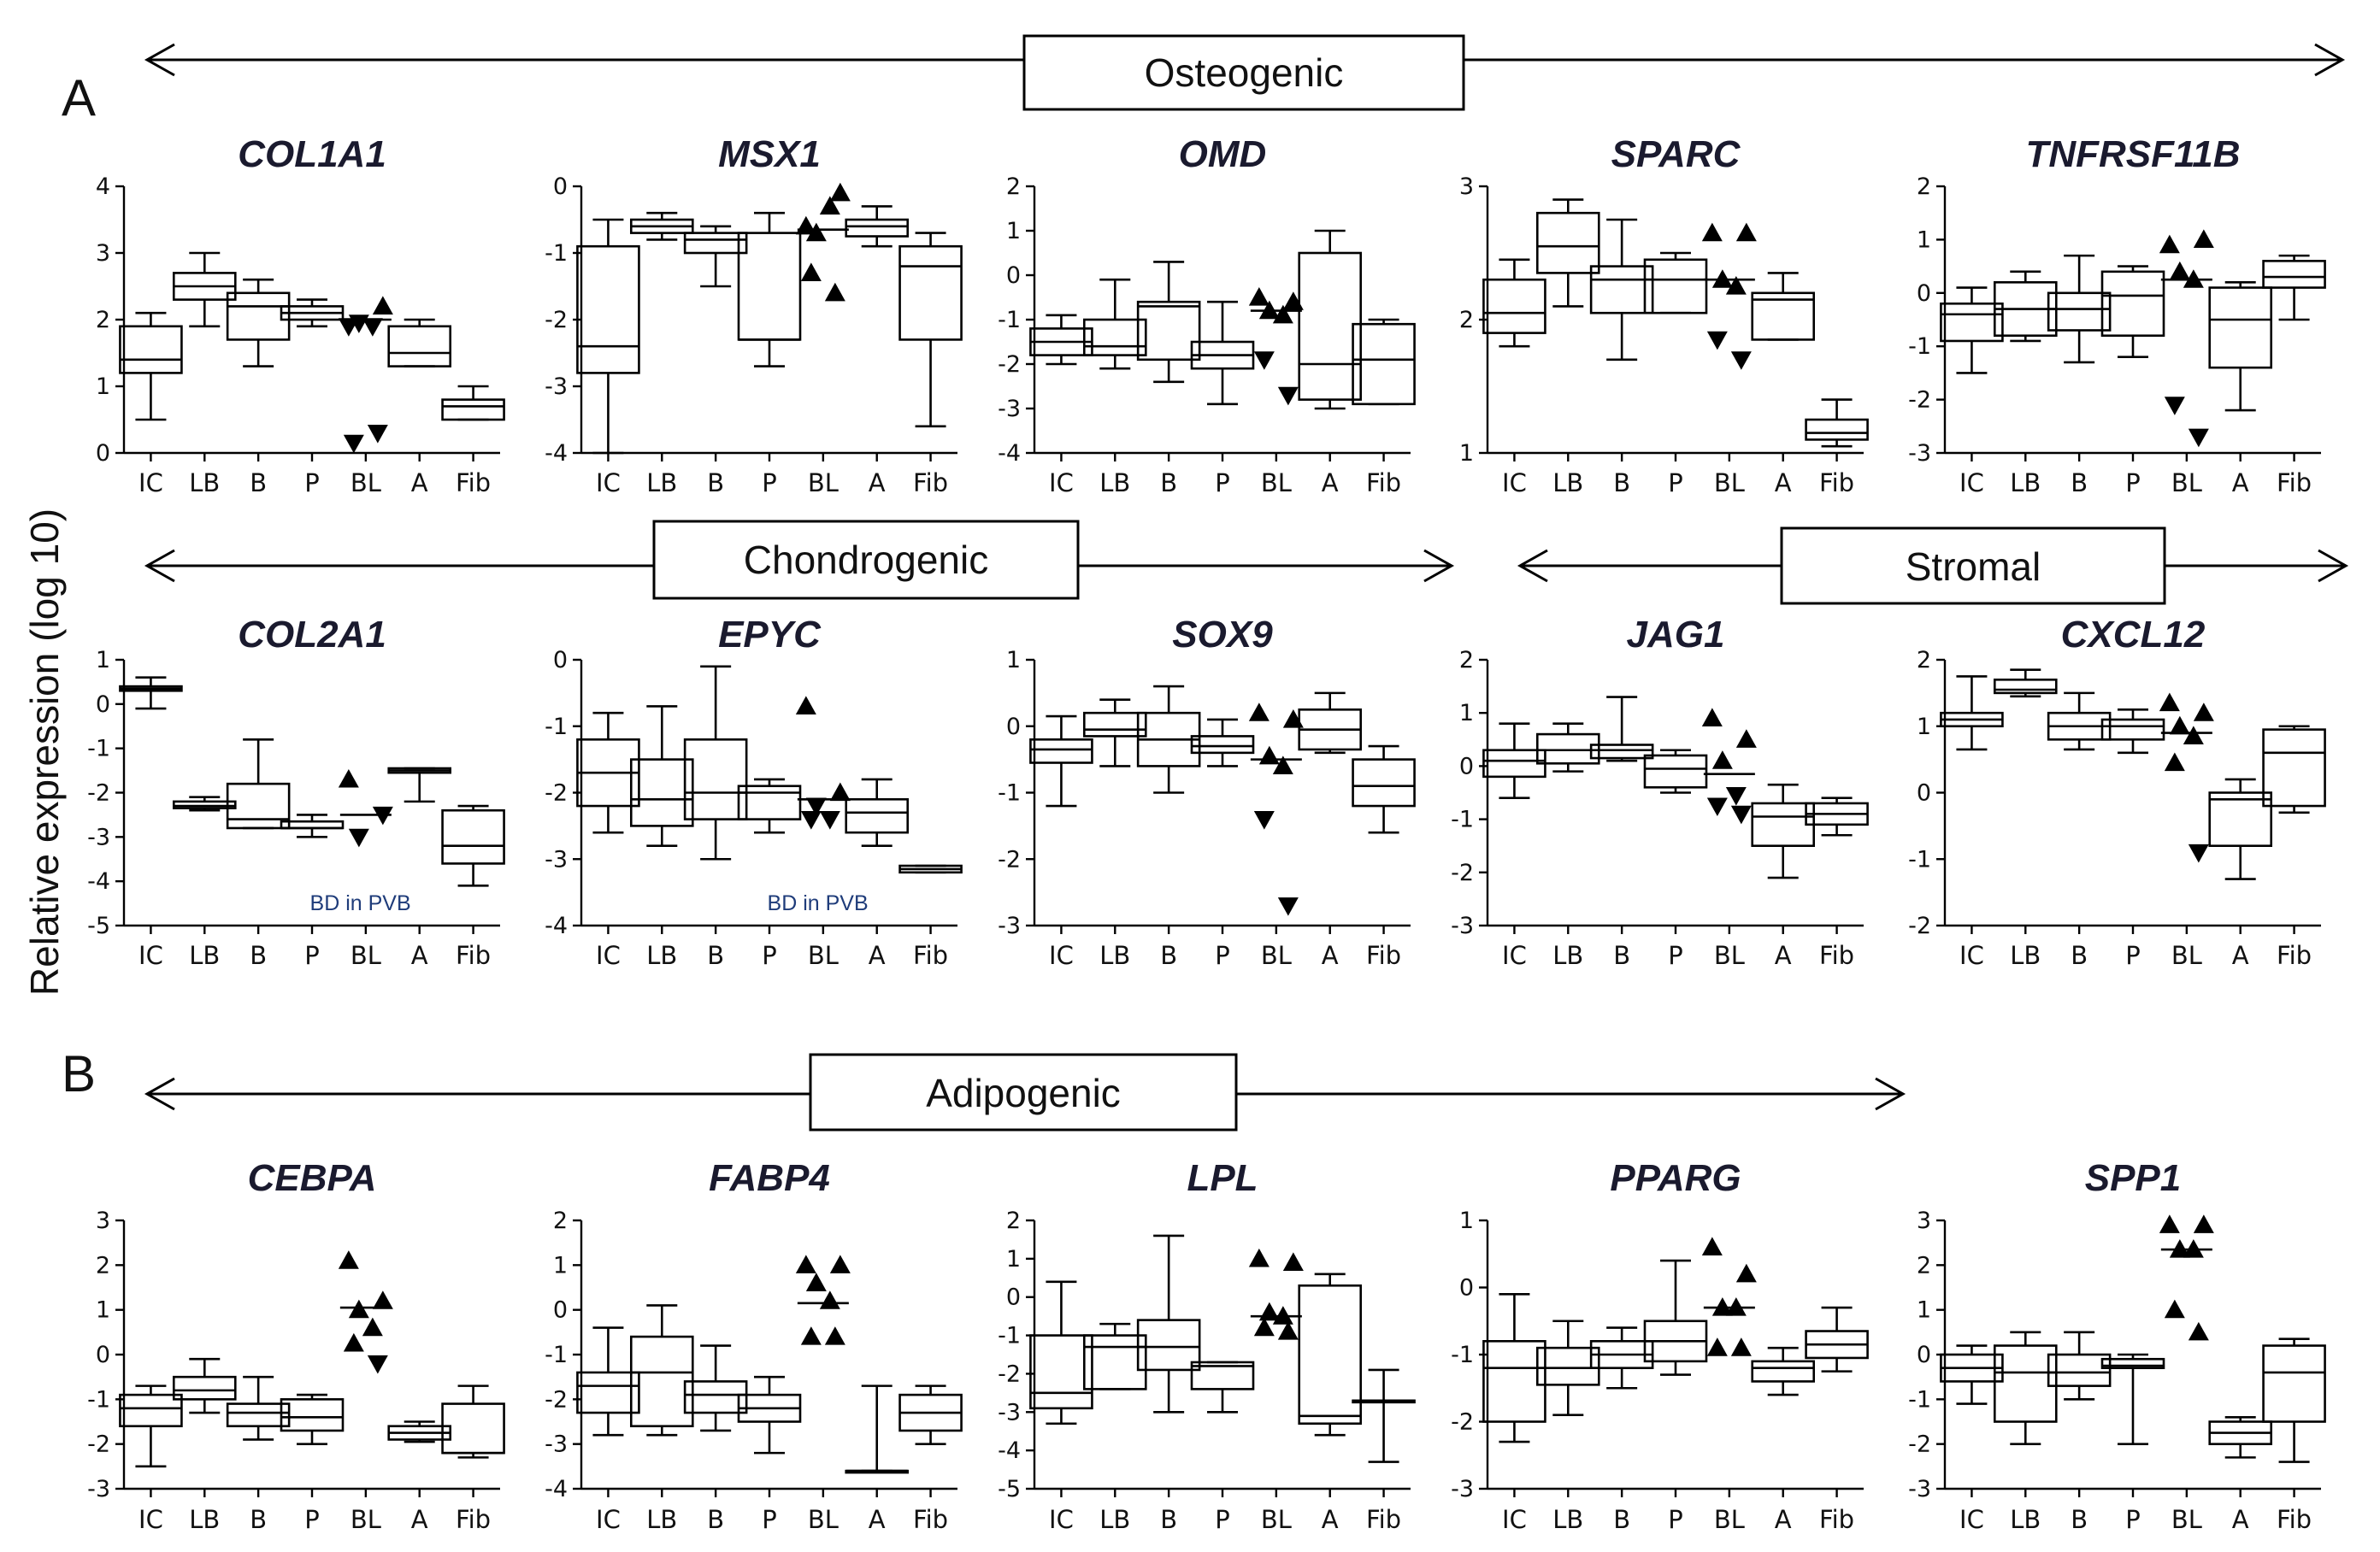 Image resolution: width=2380 pixels, height=1552 pixels. Describe the element at coordinates (866, 560) in the screenshot. I see `banner-chondrogenic-label: Chondrogenic` at that location.